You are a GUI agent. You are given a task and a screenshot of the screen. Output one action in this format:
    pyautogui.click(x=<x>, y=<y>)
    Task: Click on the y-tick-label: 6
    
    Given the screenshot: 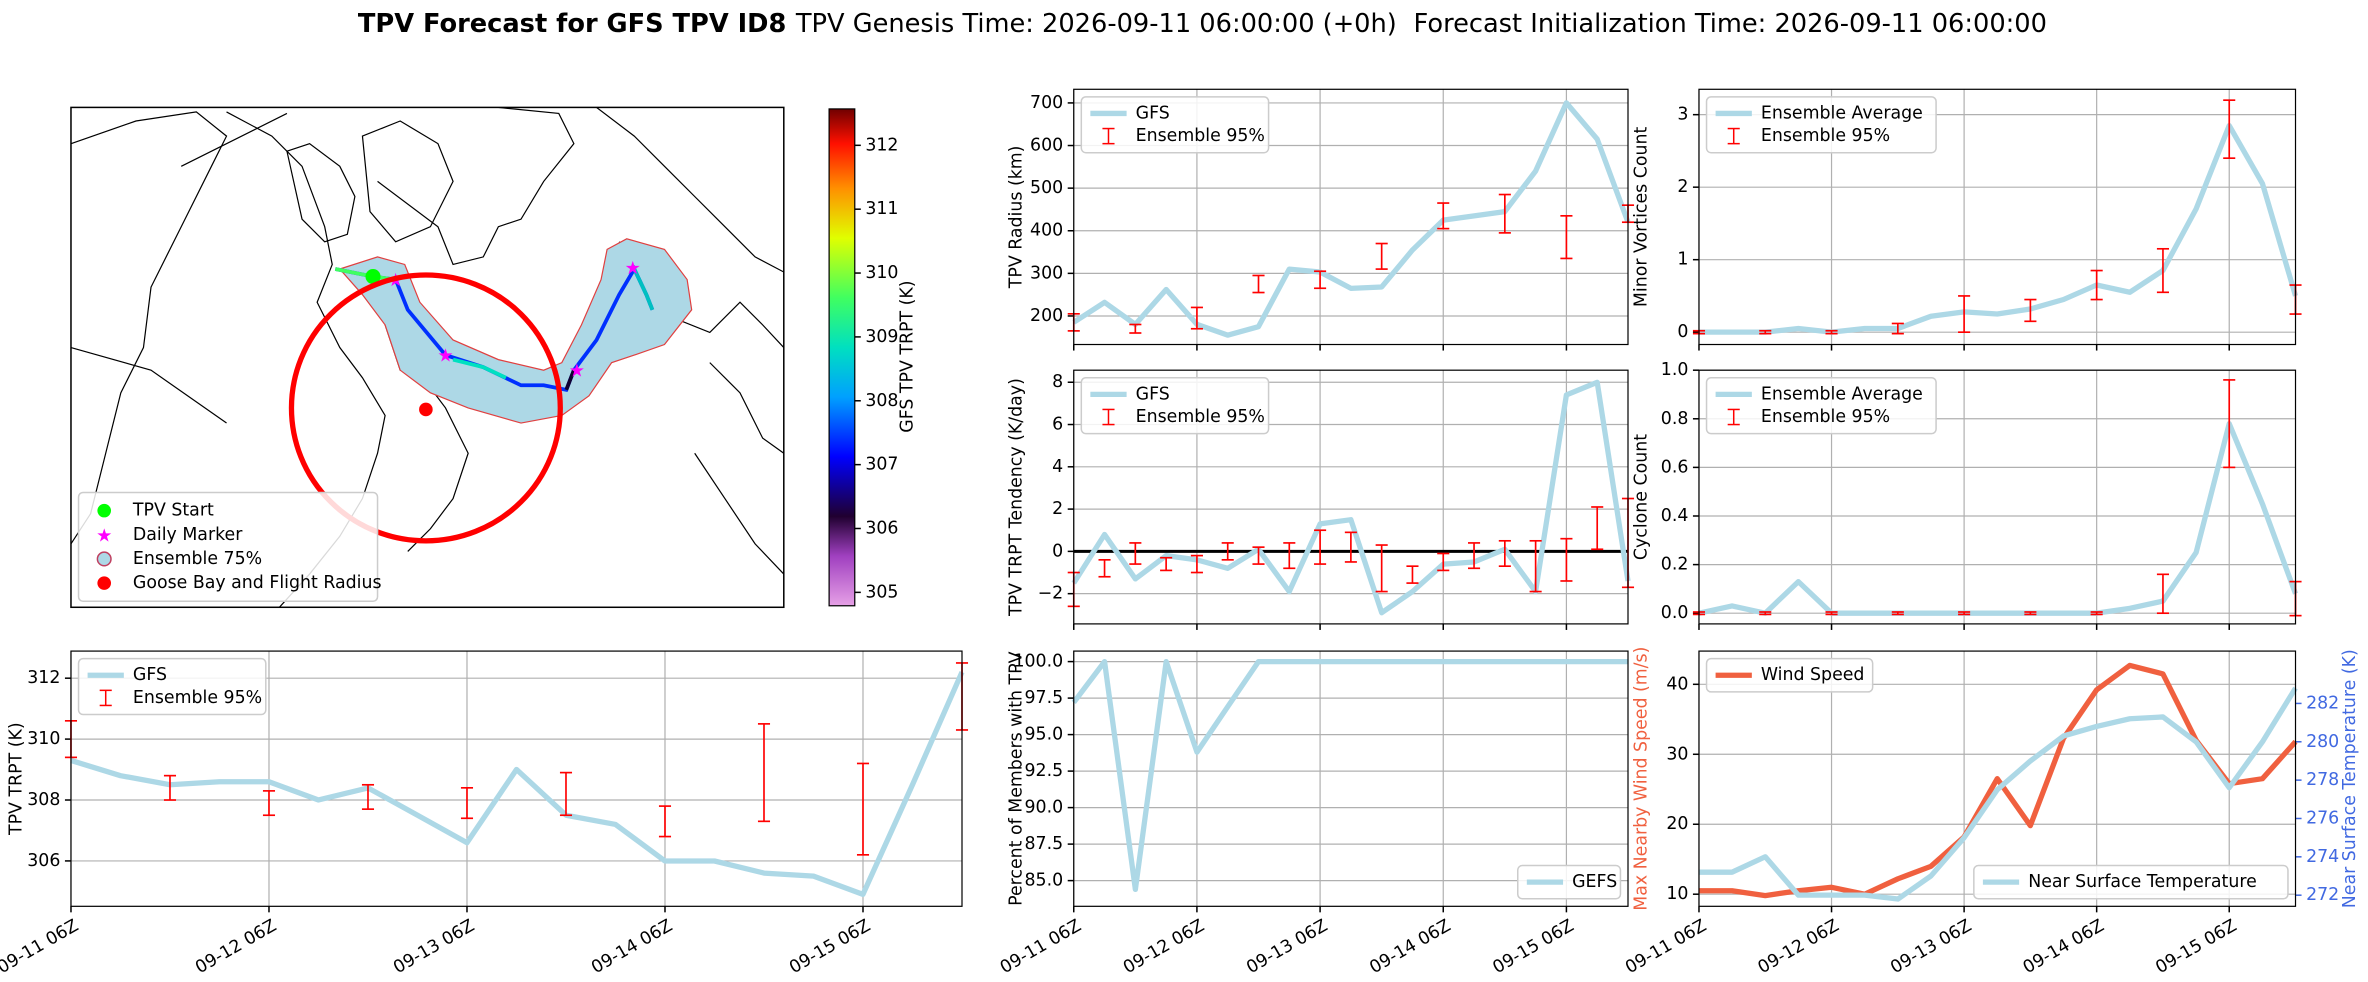 What is the action you would take?
    pyautogui.click(x=1057, y=425)
    